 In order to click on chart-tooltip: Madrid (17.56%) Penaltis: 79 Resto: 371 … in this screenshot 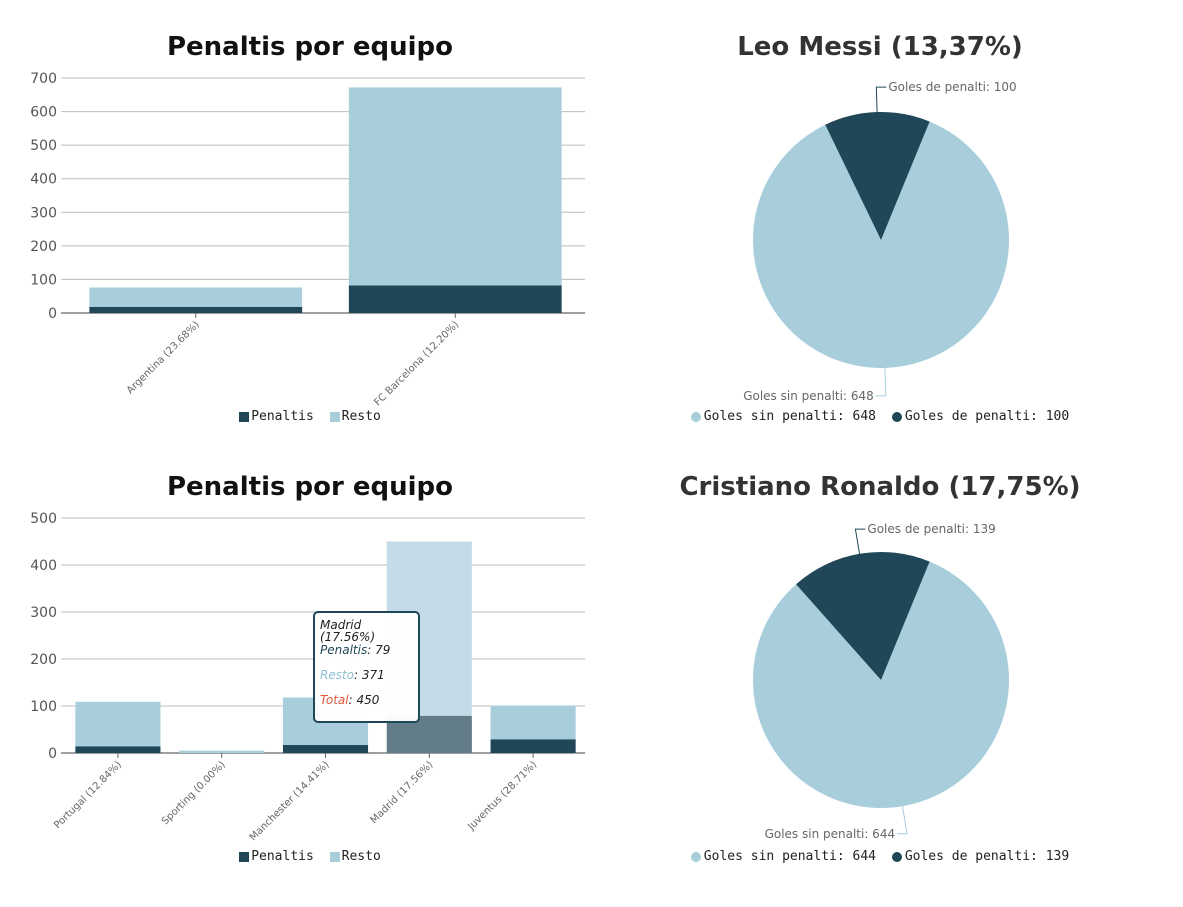, I will do `click(366, 667)`.